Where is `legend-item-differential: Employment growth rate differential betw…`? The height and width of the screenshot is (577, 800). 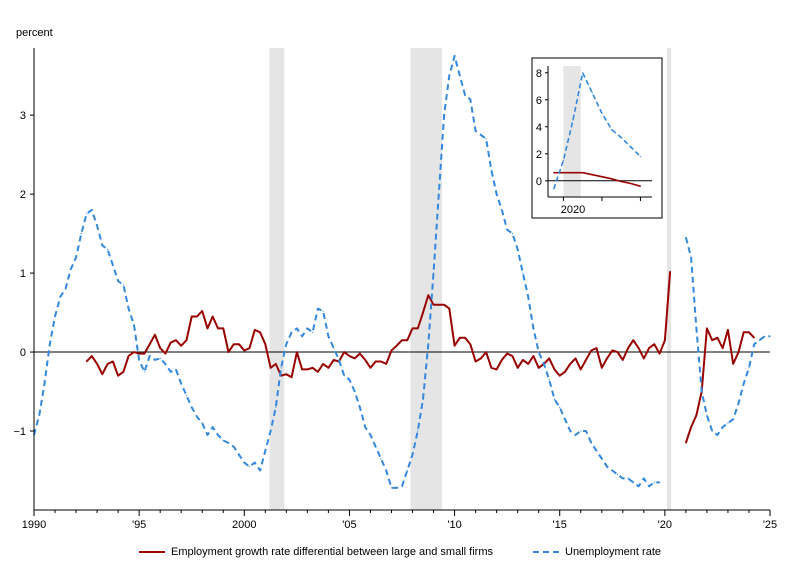
legend-item-differential: Employment growth rate differential betw… is located at coordinates (315, 552).